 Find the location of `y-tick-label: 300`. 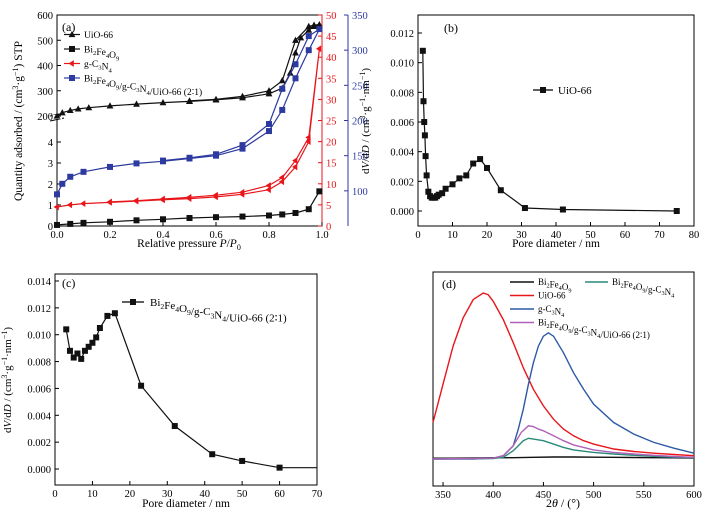

y-tick-label: 300 is located at coordinates (45, 92).